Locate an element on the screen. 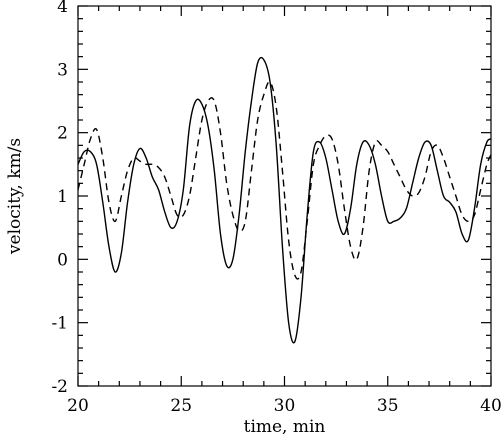 The image size is (504, 436). x-axis-label: time, min is located at coordinates (285, 426).